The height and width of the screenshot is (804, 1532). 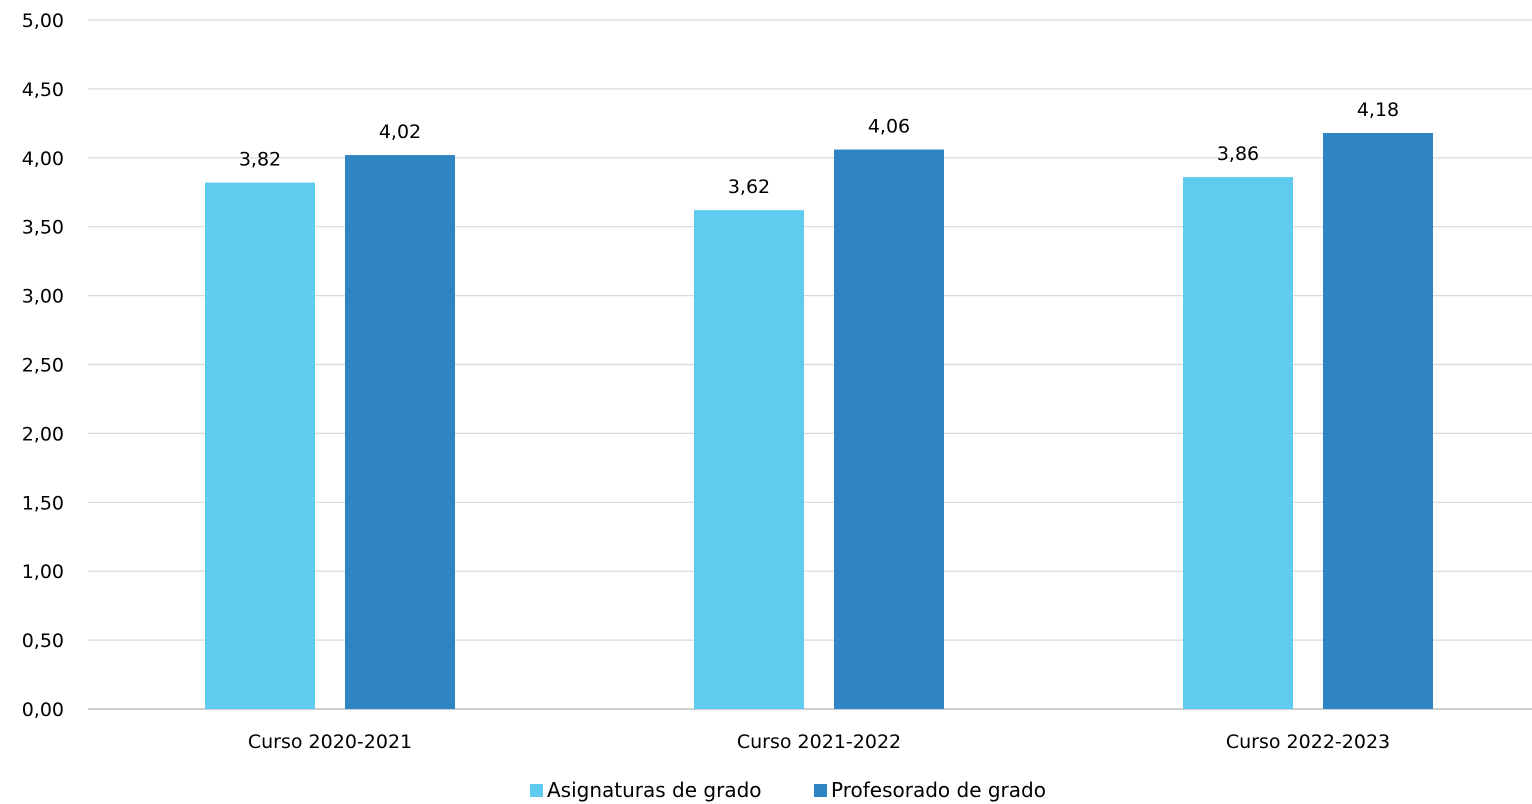 I want to click on y-tick-label: 4,00, so click(x=43, y=159).